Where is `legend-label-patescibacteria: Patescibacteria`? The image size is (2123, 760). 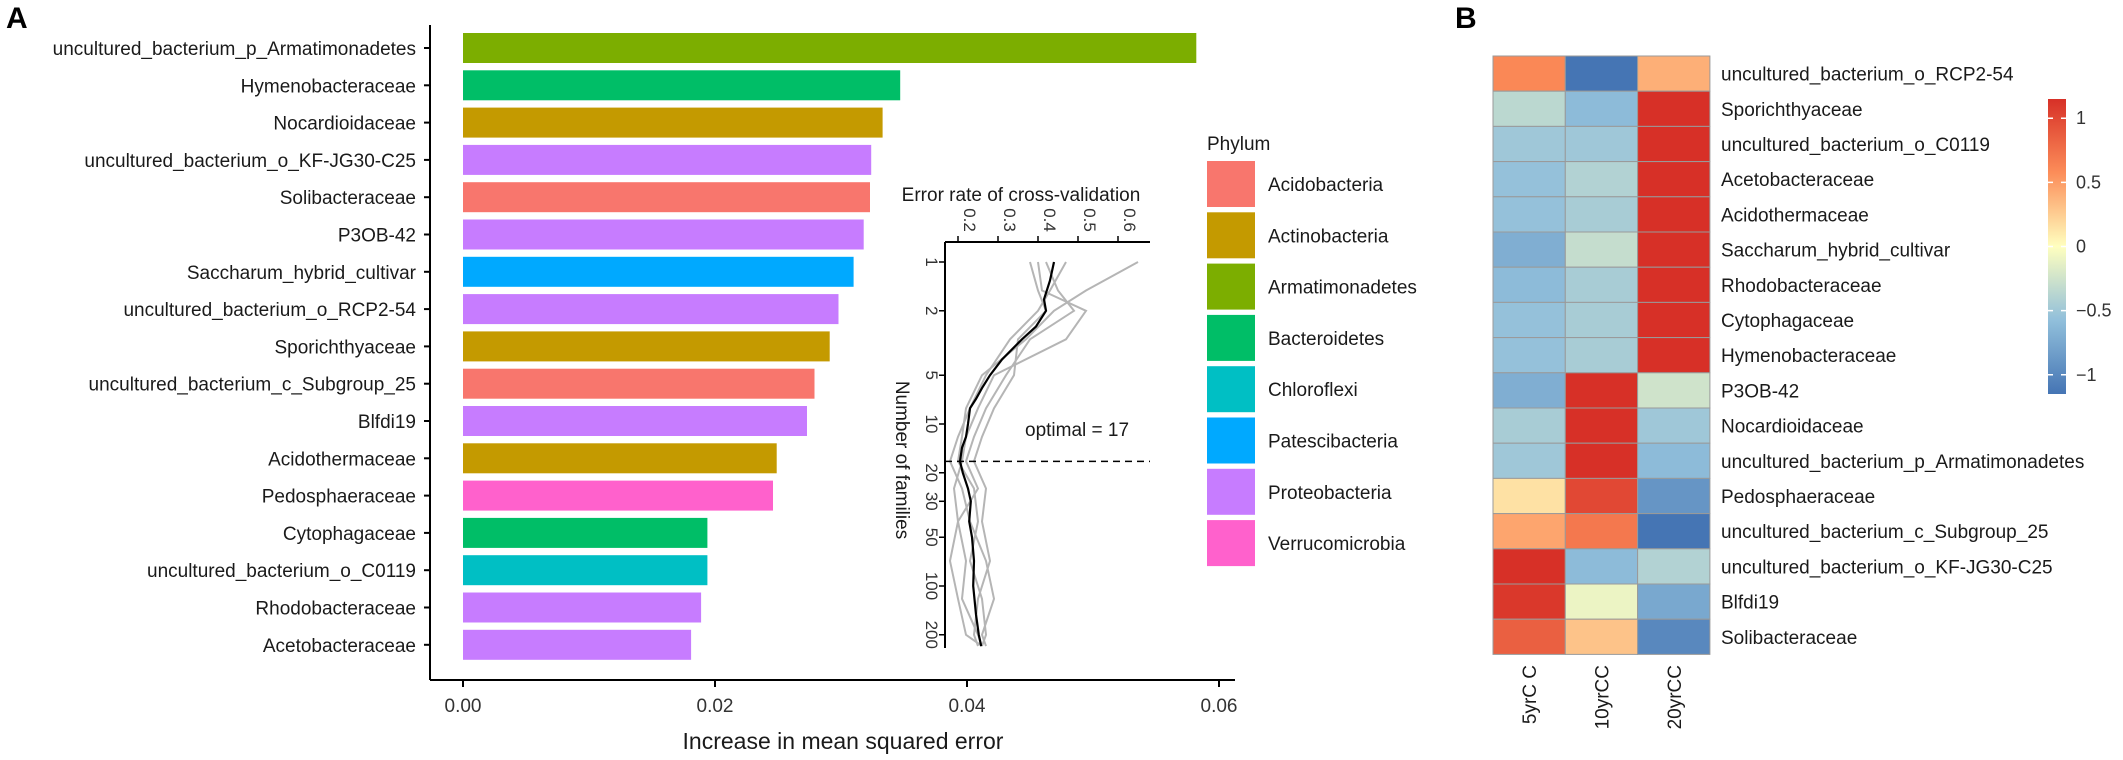 legend-label-patescibacteria: Patescibacteria is located at coordinates (1333, 442).